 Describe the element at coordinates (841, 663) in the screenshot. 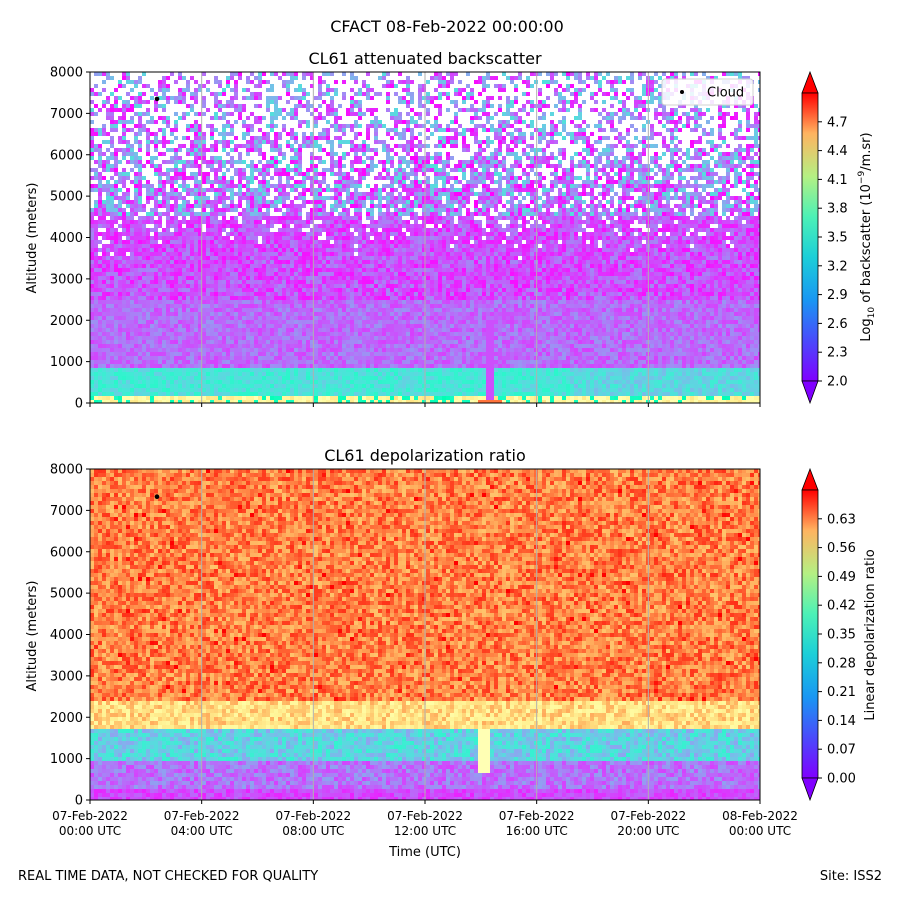

I see `colorbar-tick-label: 0.28` at that location.